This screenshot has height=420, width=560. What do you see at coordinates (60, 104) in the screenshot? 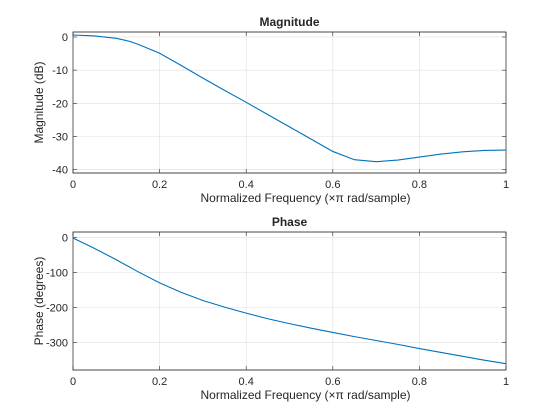
I see `magnitude-y-tick-label: -20` at bounding box center [60, 104].